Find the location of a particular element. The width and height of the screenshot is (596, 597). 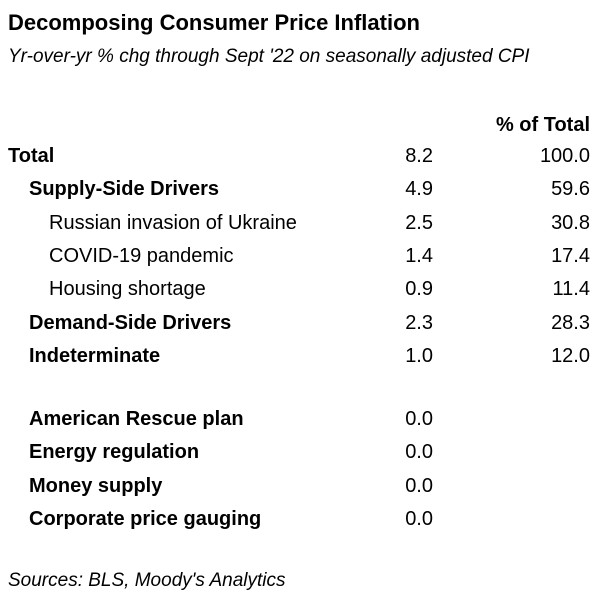

table-row: American Rescue plan 0.0 is located at coordinates (298, 423).